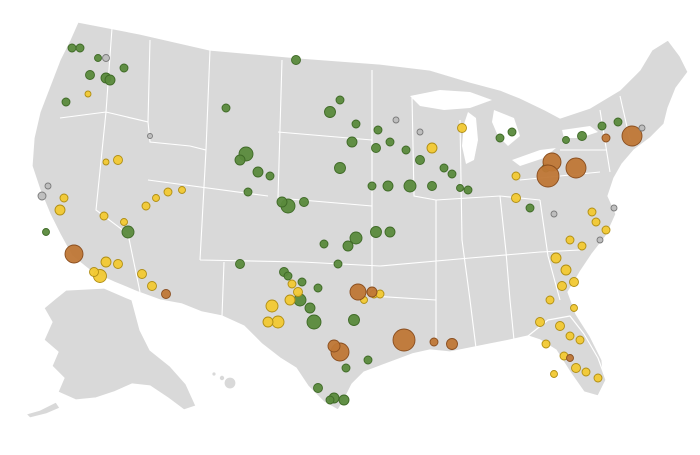 The image size is (700, 455). I want to click on alaska, so click(120, 349).